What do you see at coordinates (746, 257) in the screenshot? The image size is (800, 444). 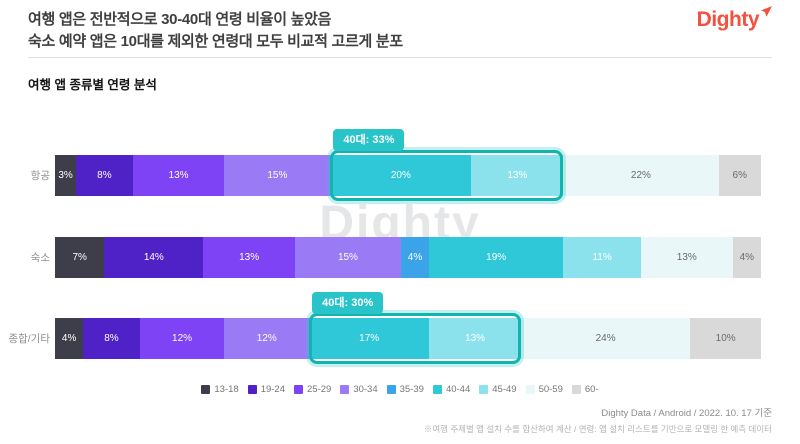 I see `bar-segment-60-: 4%` at bounding box center [746, 257].